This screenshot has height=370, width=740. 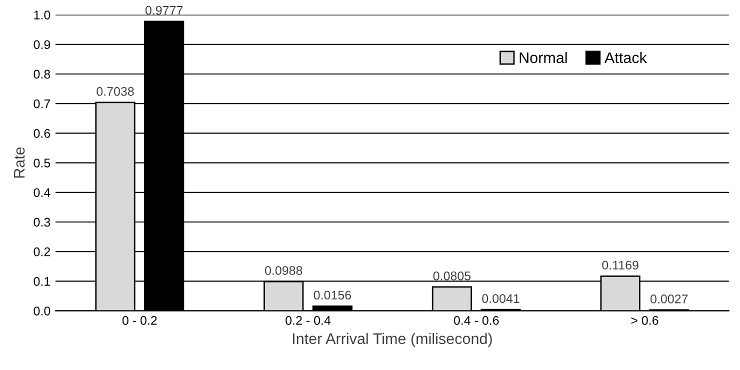 What do you see at coordinates (42, 133) in the screenshot?
I see `y-tick-label: 0.6` at bounding box center [42, 133].